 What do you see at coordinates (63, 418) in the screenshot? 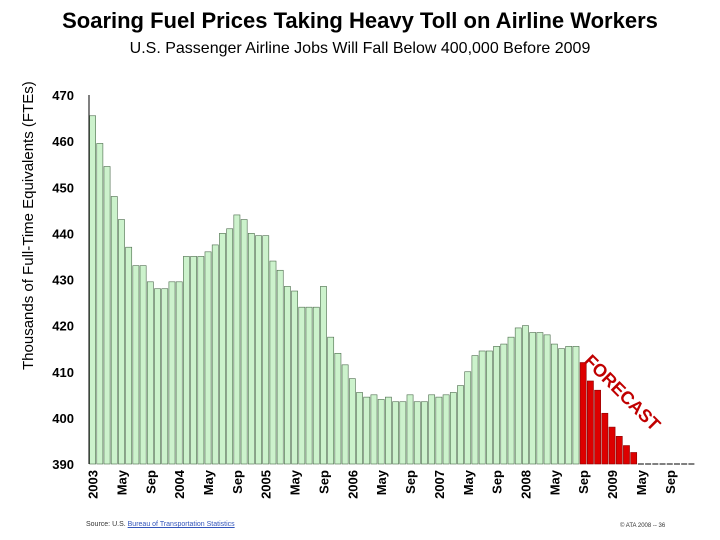
I see `y-tick-label: 400` at bounding box center [63, 418].